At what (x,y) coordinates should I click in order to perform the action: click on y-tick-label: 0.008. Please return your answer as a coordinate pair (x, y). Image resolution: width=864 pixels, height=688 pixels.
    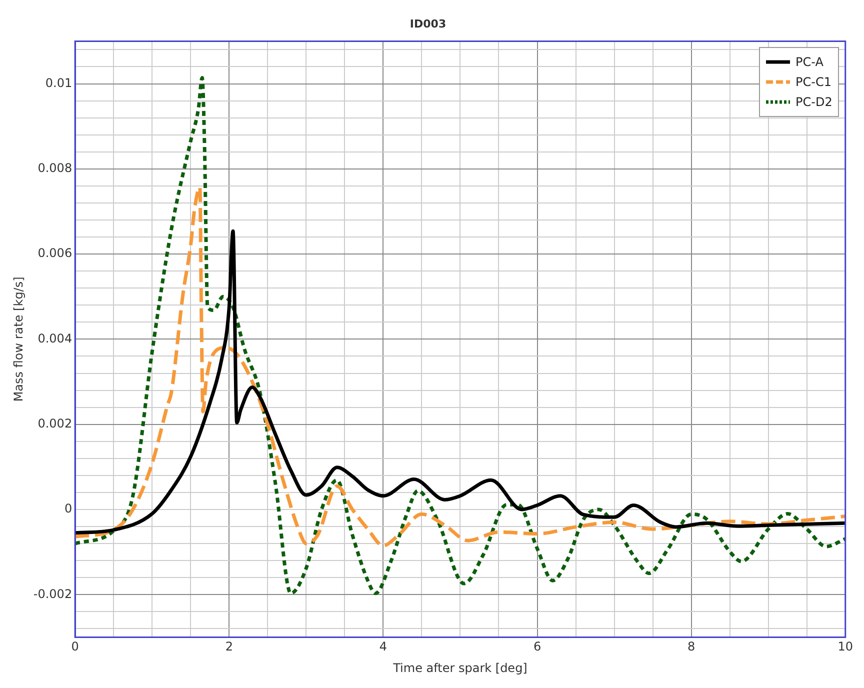
    Looking at the image, I should click on (55, 168).